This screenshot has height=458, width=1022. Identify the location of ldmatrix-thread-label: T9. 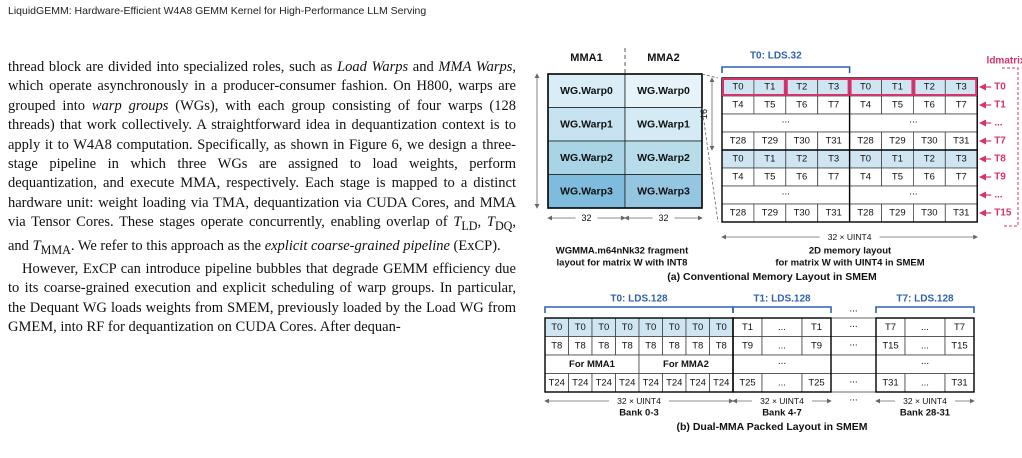
(1000, 177).